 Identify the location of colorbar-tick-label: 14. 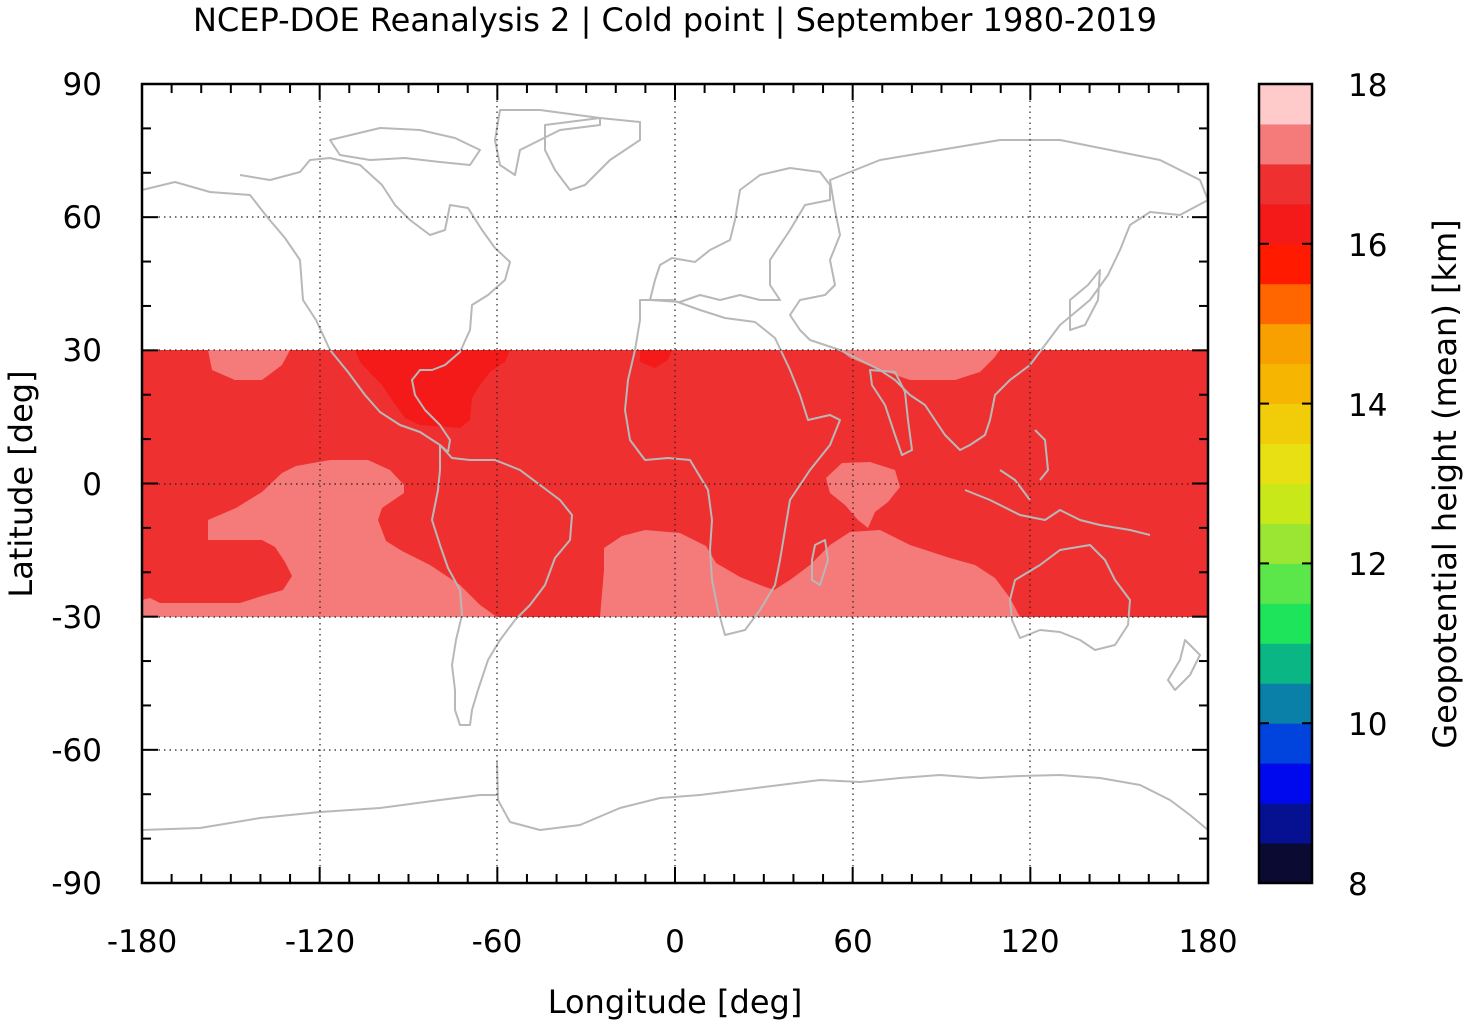
(1367, 406).